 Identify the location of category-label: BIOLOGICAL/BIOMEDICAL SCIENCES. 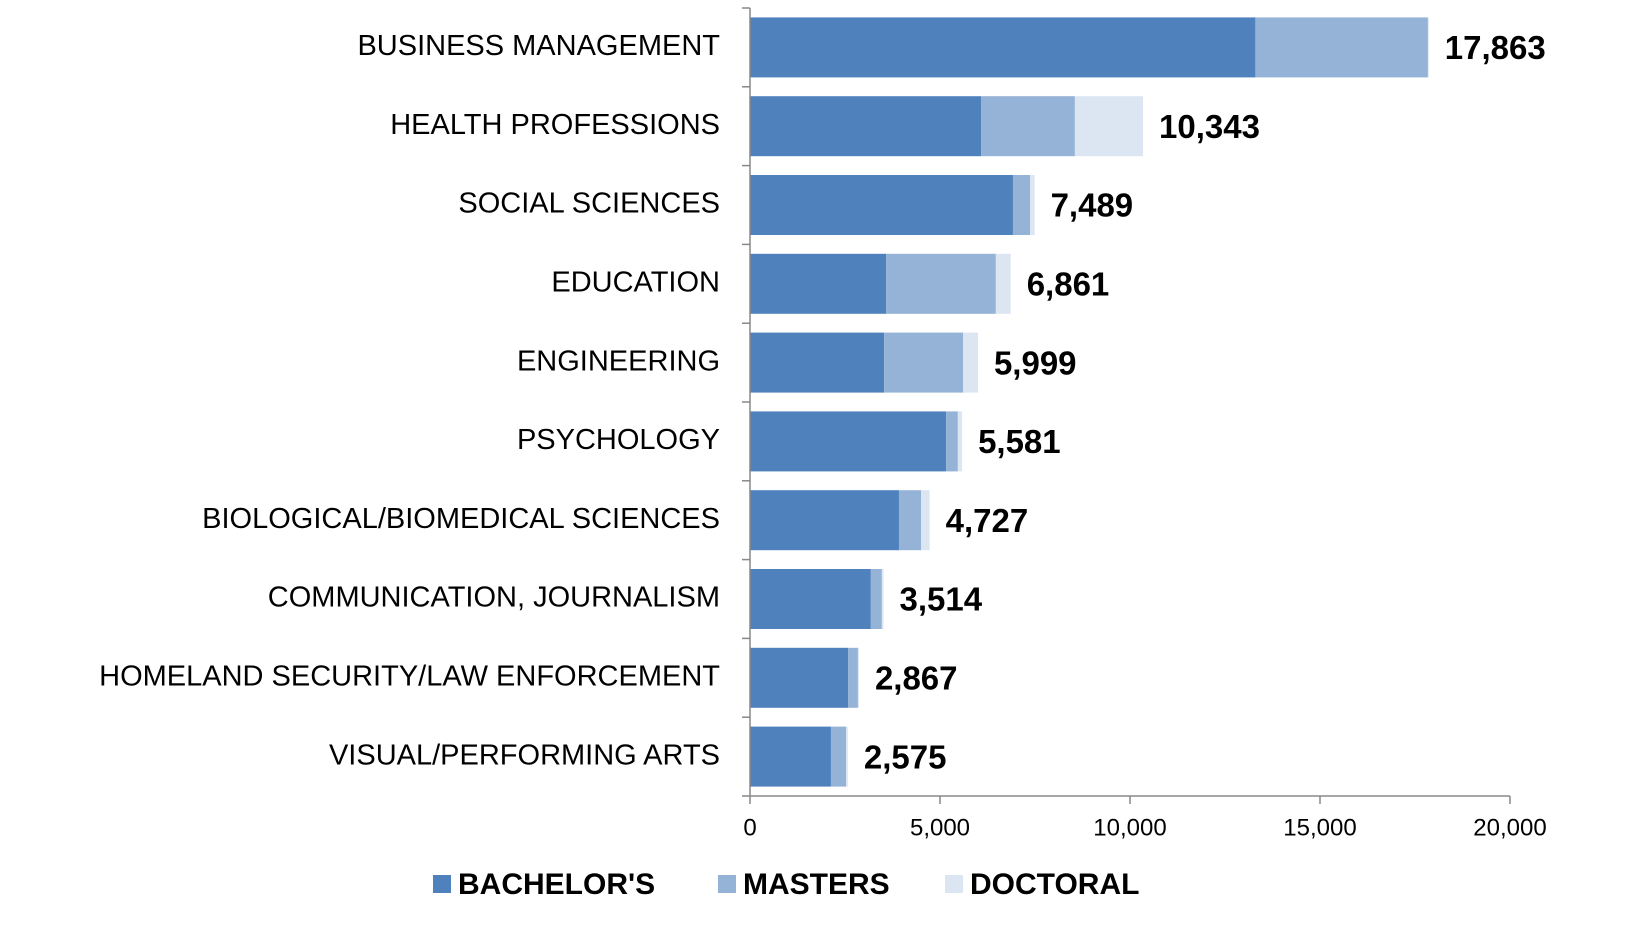
(461, 519).